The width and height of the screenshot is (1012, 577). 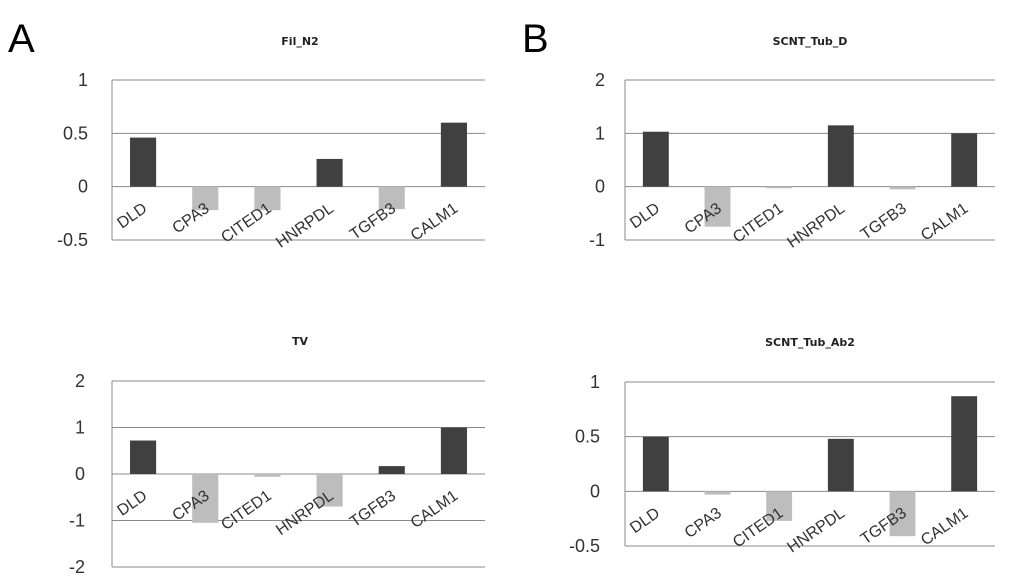 I want to click on chart-title: TV, so click(x=300, y=341).